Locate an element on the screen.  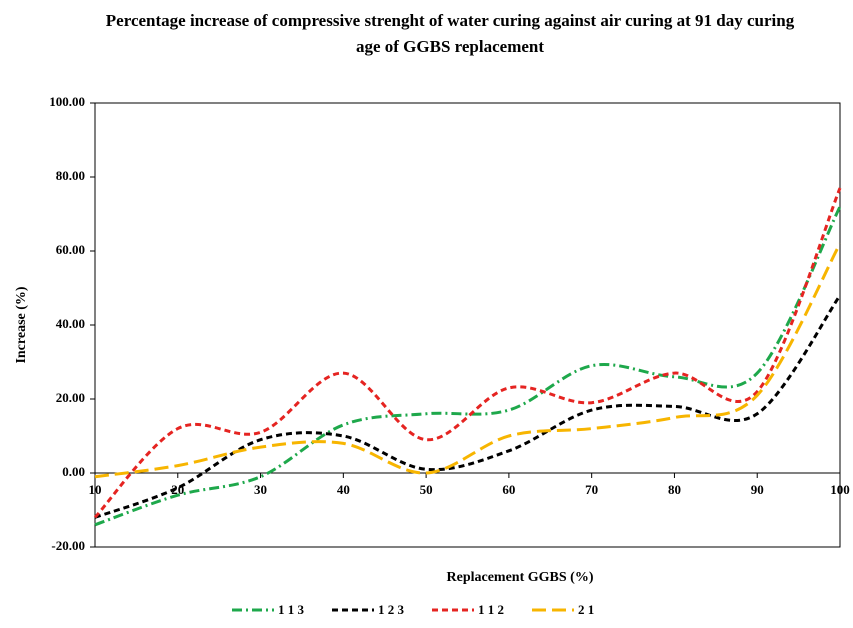
x-tick-label: 10 is located at coordinates (95, 489).